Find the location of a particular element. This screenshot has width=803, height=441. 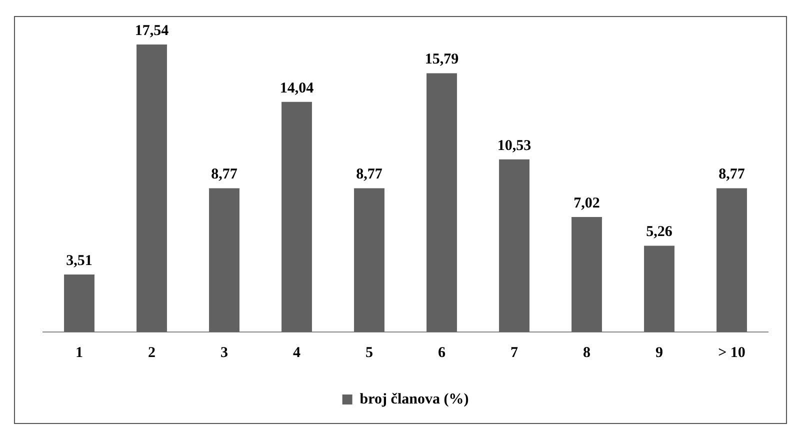

x-tick-label: 6 is located at coordinates (442, 352).